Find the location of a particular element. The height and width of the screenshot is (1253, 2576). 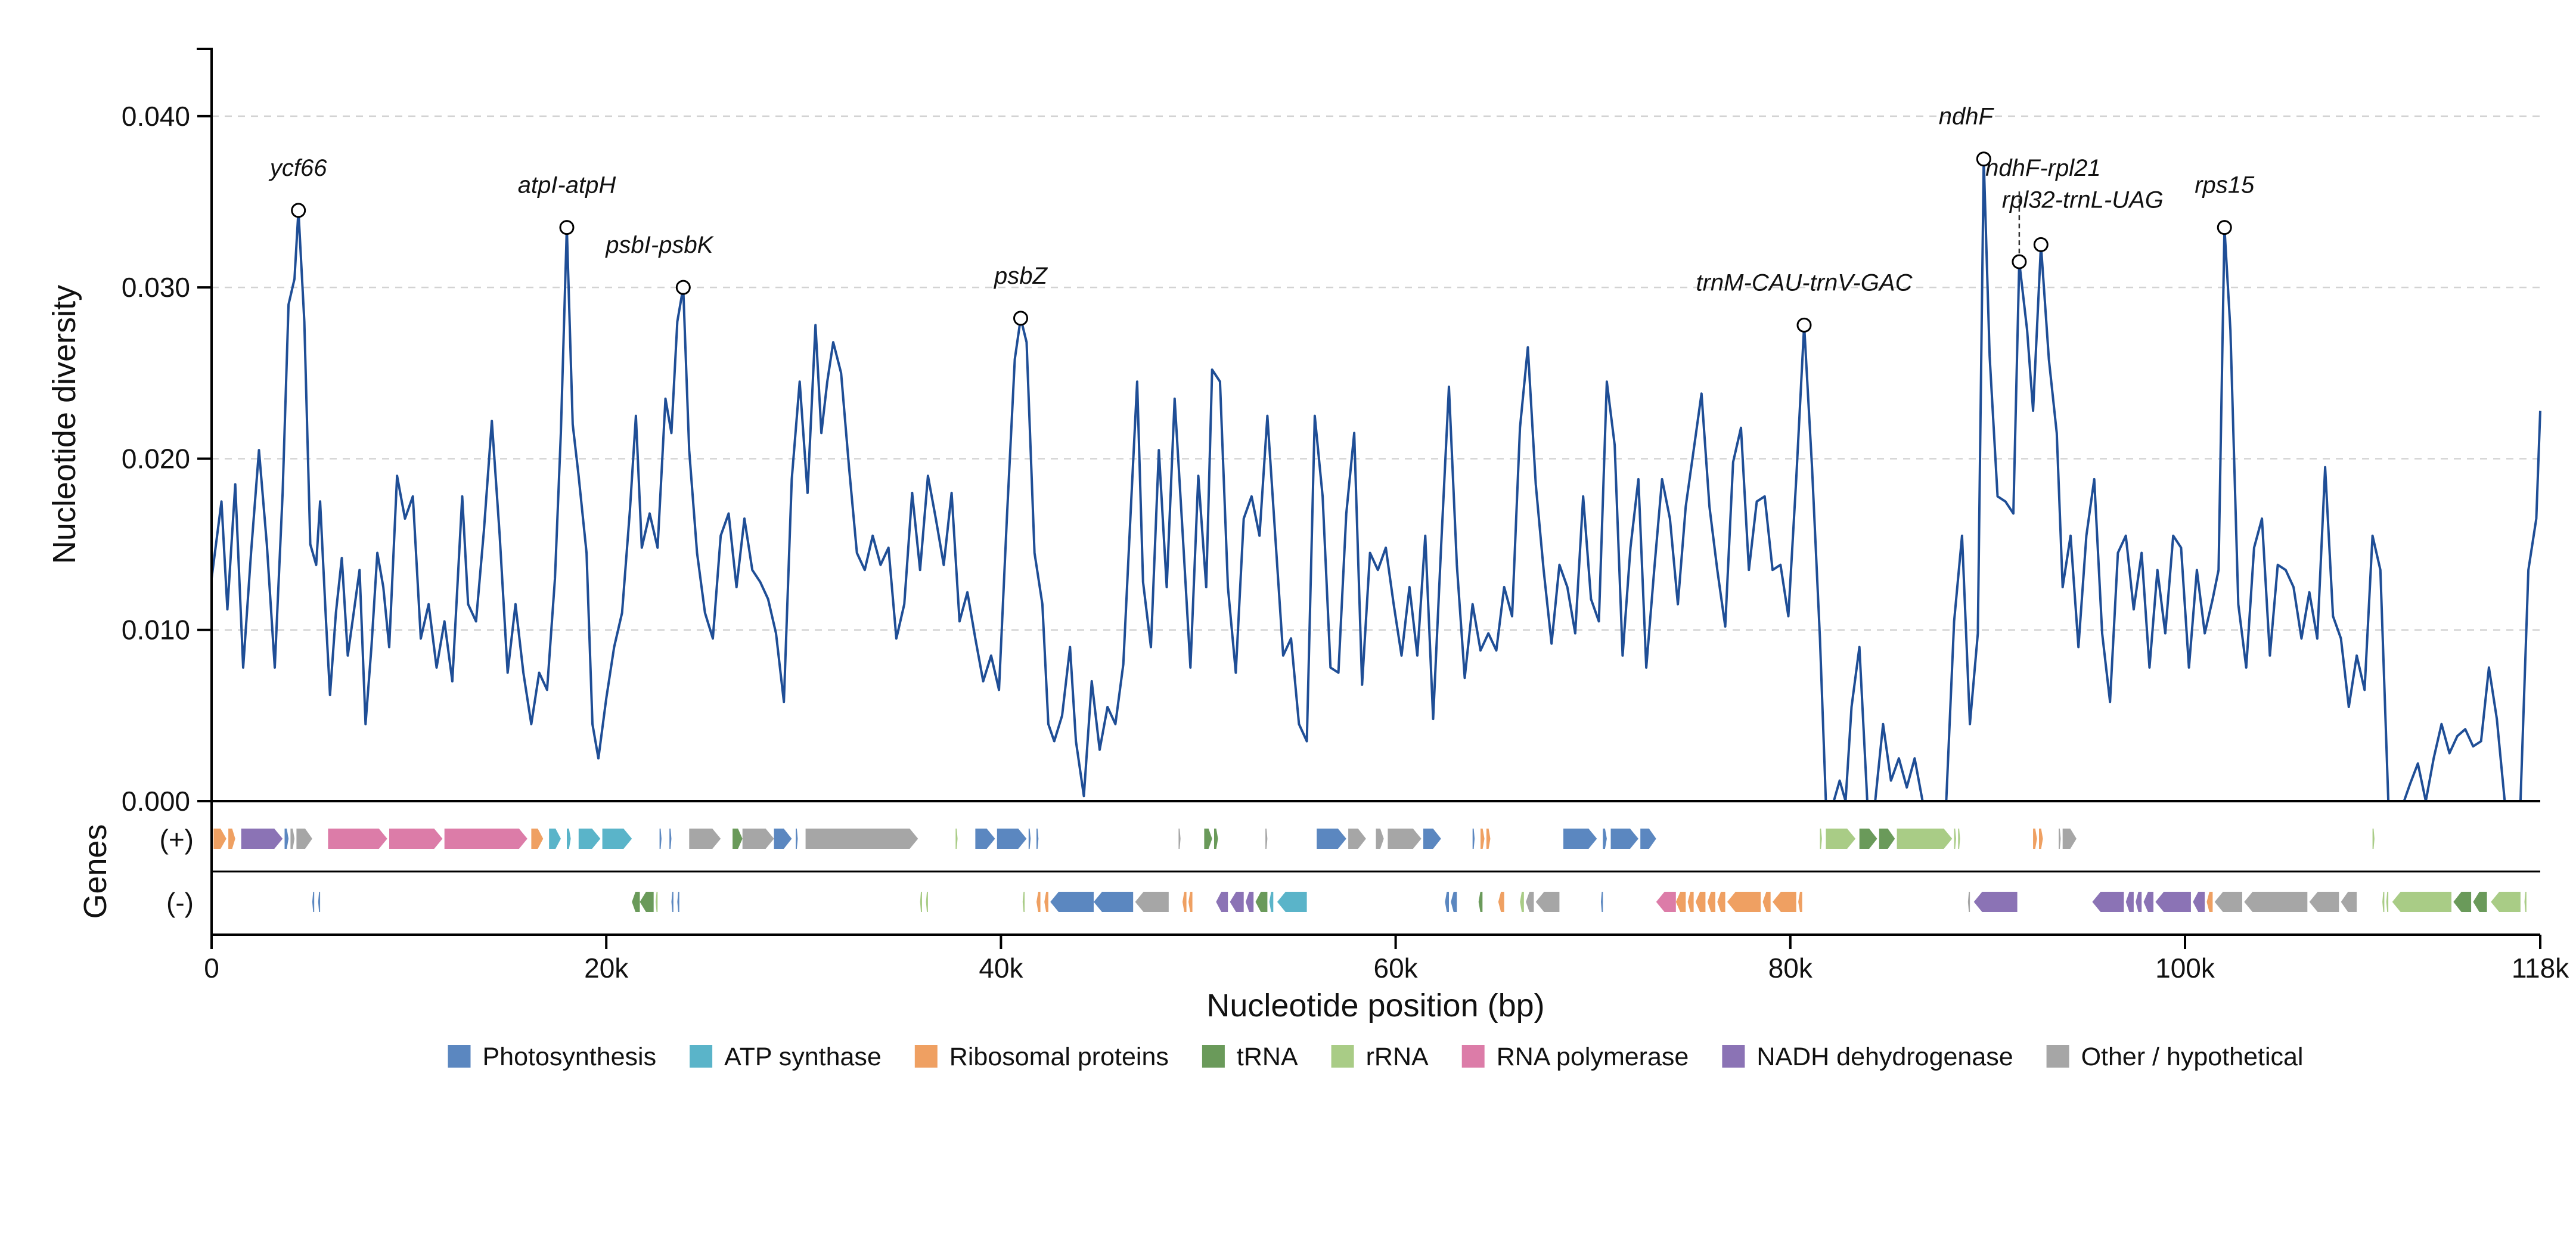

strand-label-plus: (+) is located at coordinates (177, 839).